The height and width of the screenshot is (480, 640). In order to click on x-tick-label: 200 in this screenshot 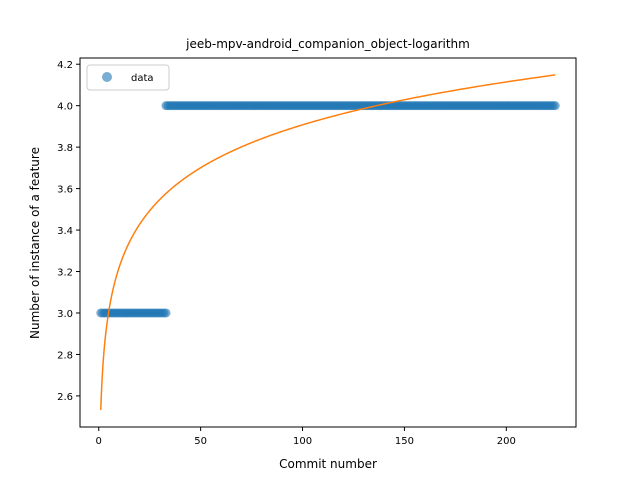, I will do `click(506, 441)`.